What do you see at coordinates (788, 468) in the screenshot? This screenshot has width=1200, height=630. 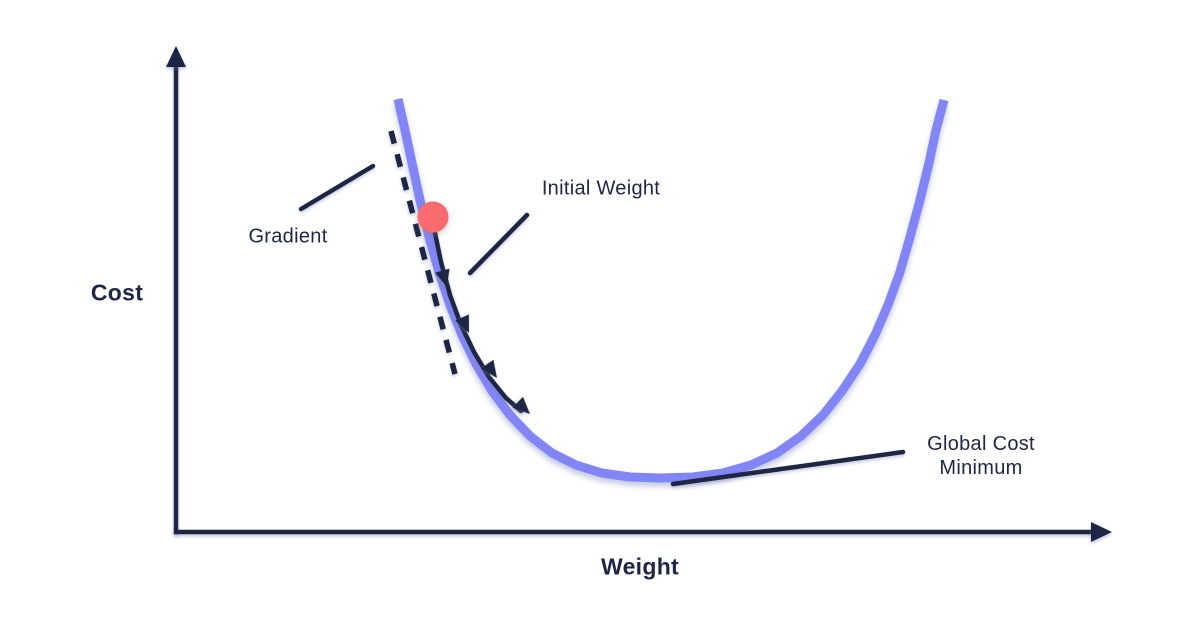 I see `global-cost-minimum-pointer-line` at bounding box center [788, 468].